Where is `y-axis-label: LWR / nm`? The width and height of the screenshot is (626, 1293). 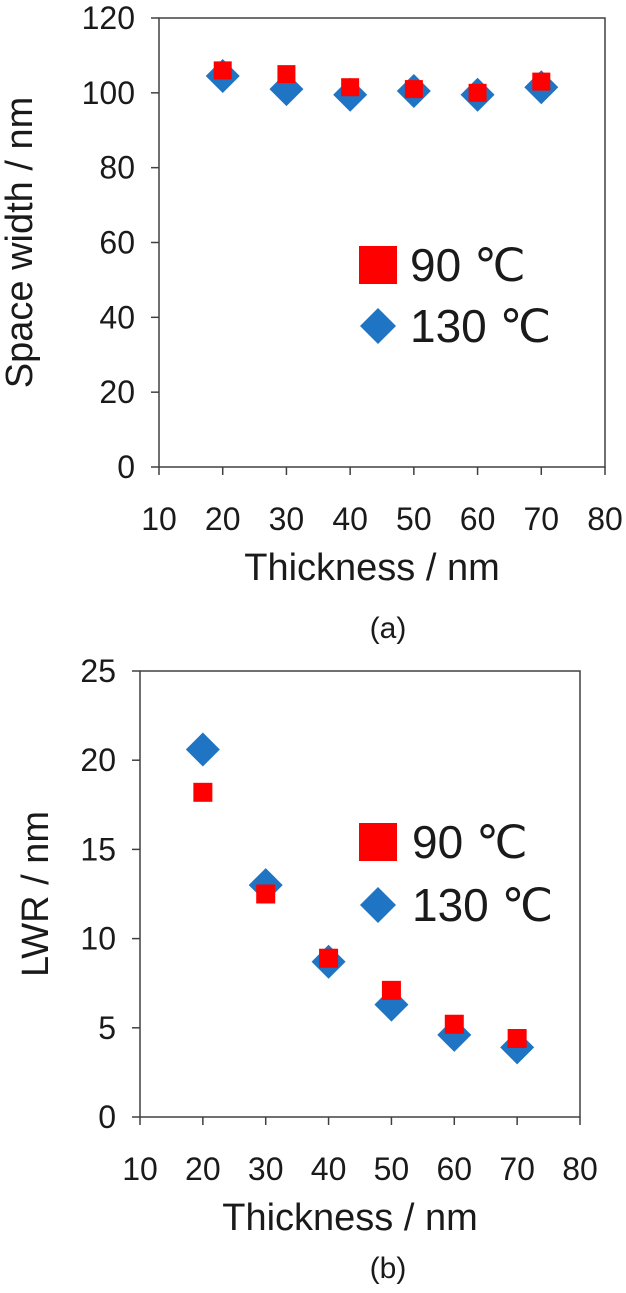 y-axis-label: LWR / nm is located at coordinates (36, 894).